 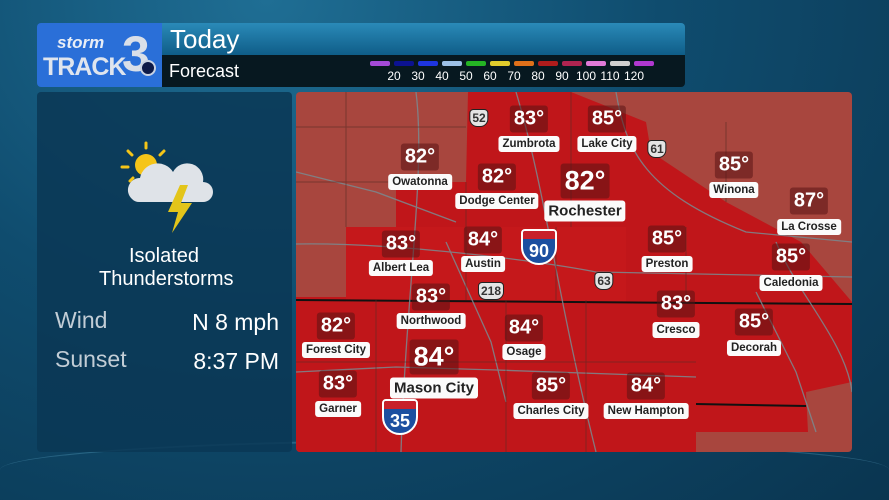 I want to click on city-name-label: Forest City, so click(x=336, y=350).